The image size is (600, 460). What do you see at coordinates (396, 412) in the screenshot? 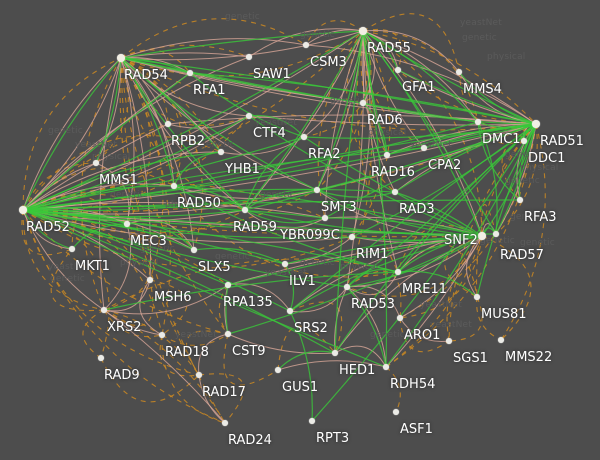
I see `graph-node-asf1` at bounding box center [396, 412].